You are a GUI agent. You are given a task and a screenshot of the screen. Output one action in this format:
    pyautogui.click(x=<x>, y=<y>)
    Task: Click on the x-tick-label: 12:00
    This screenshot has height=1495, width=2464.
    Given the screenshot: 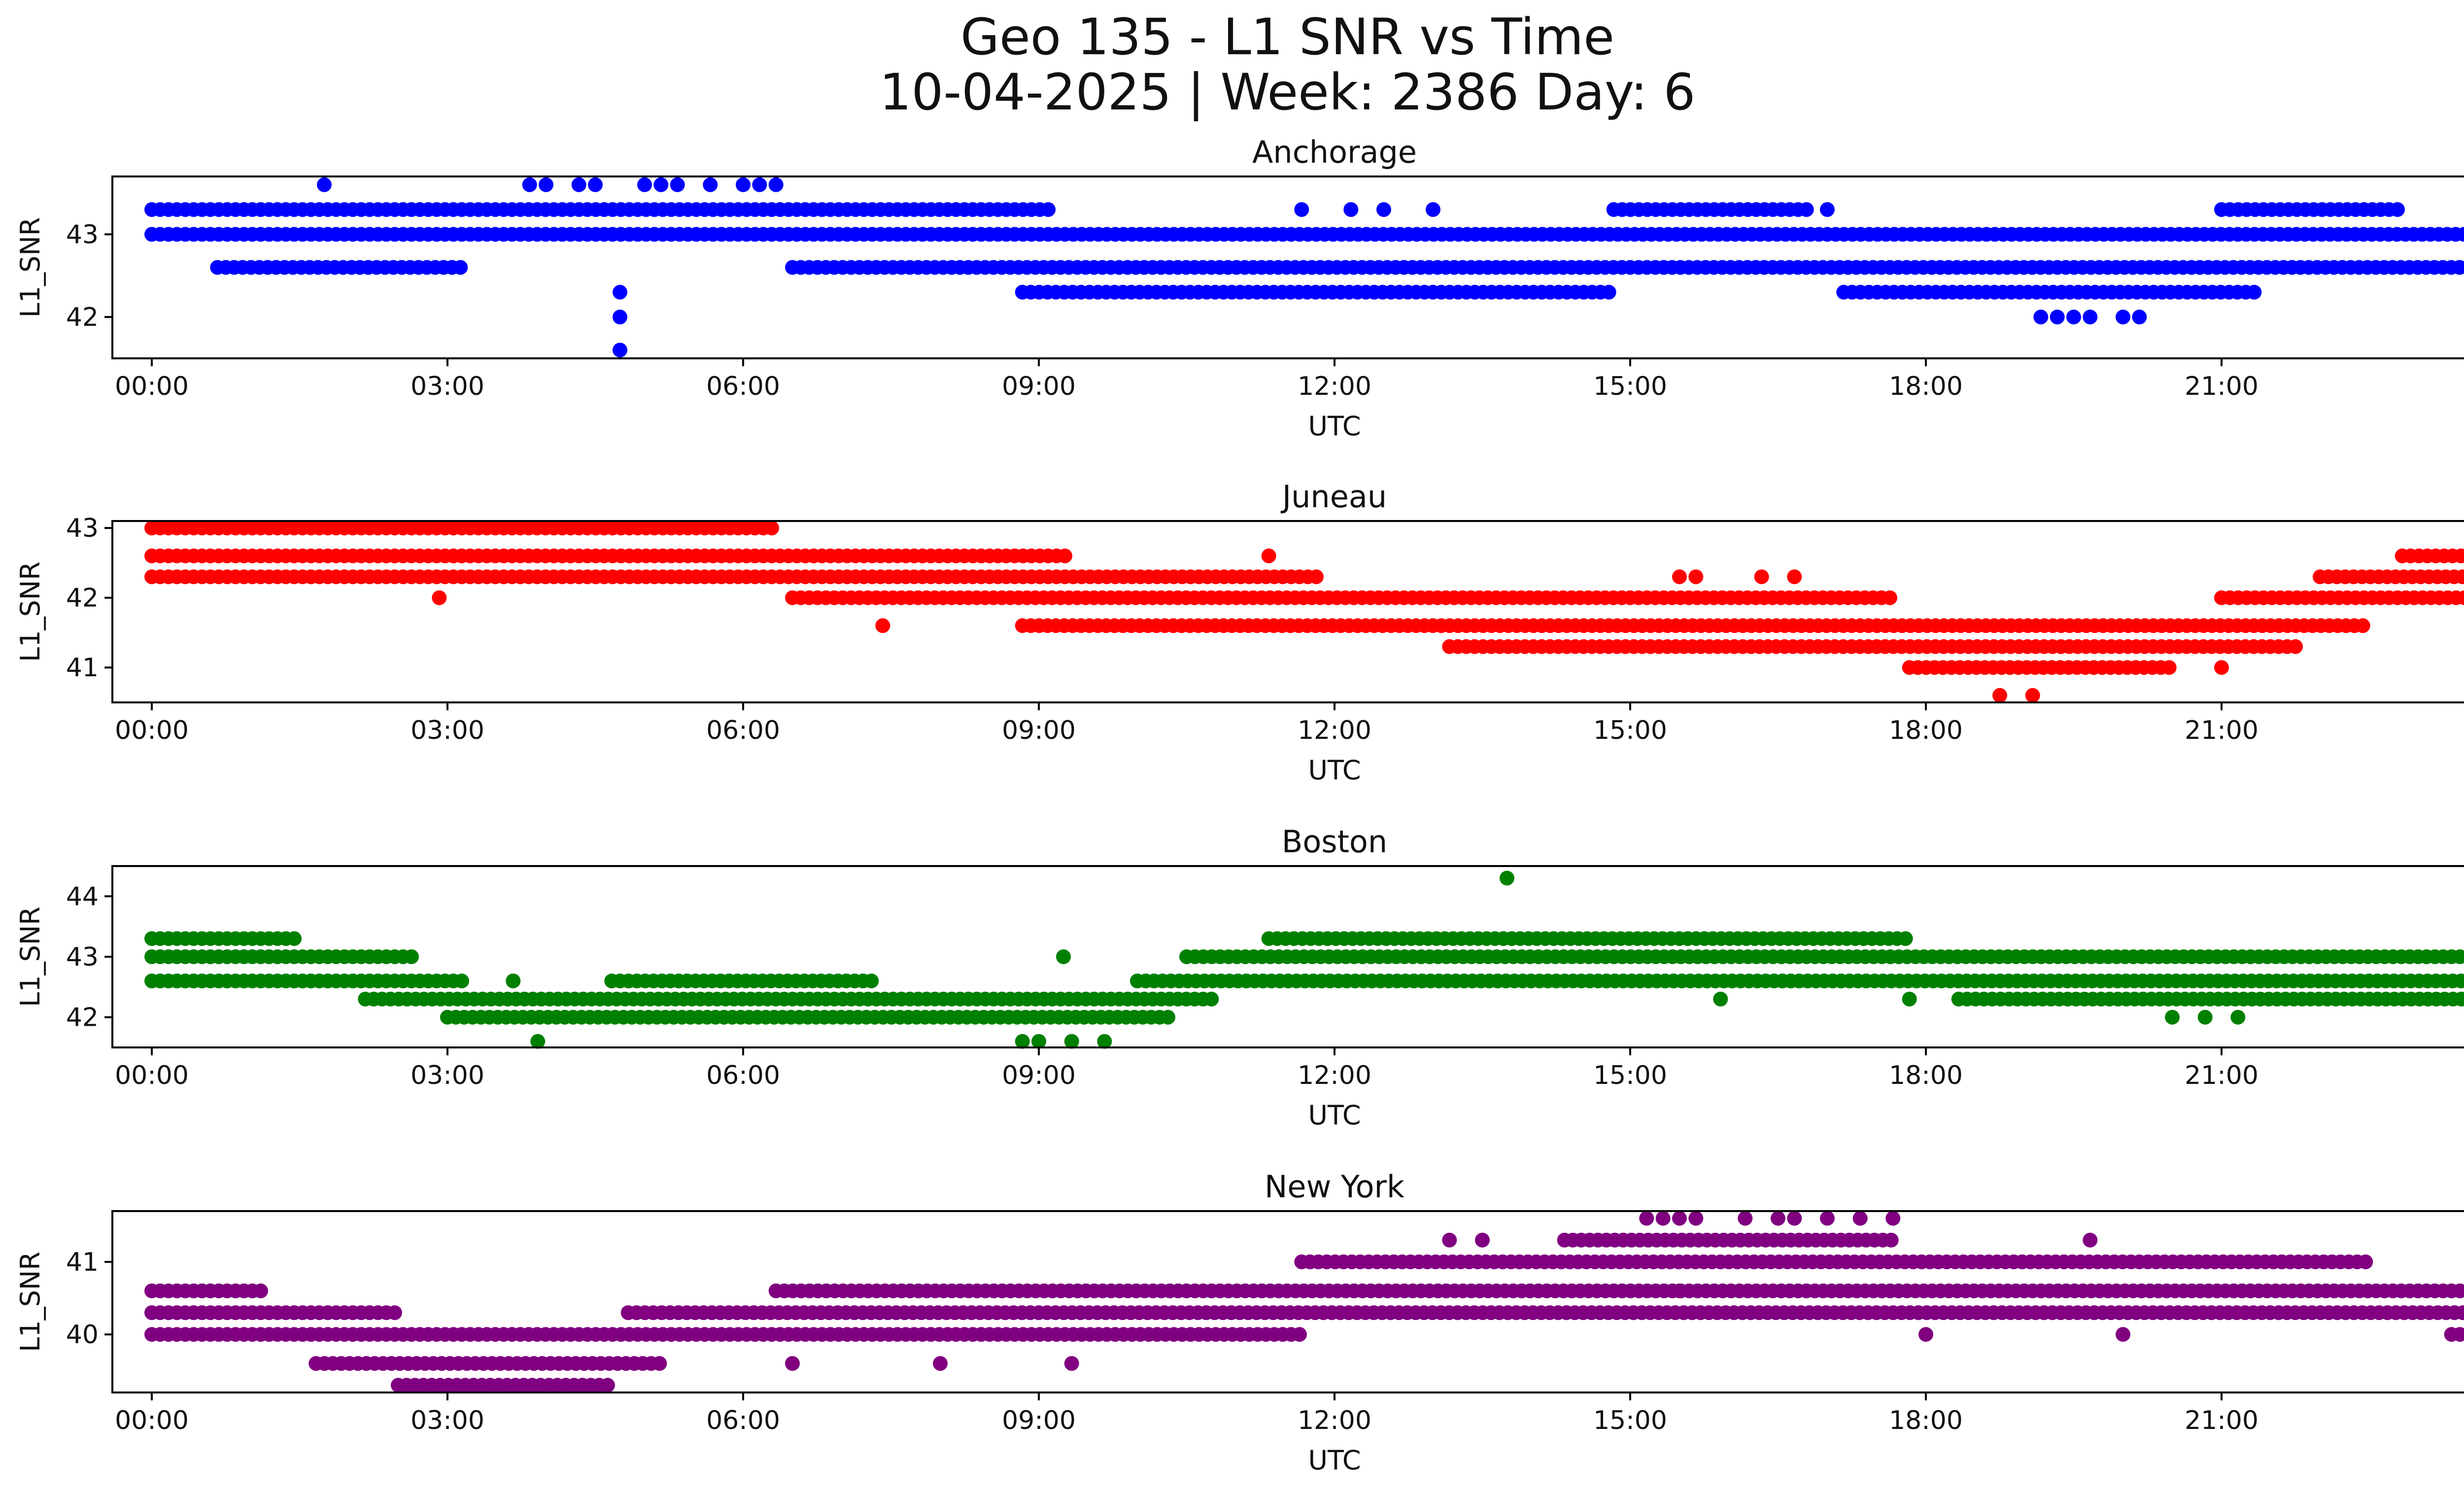 What is the action you would take?
    pyautogui.click(x=1334, y=1075)
    